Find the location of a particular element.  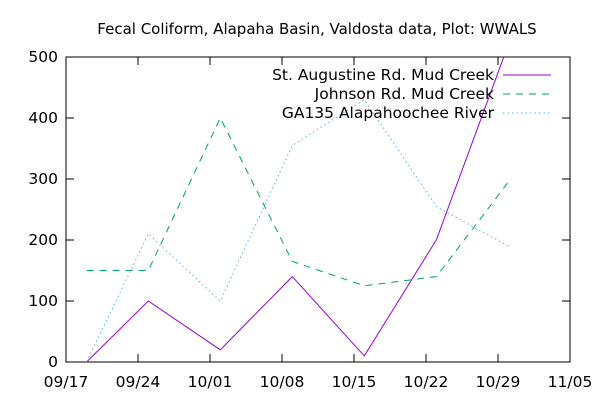

x-tick-label: 10/15 is located at coordinates (354, 382).